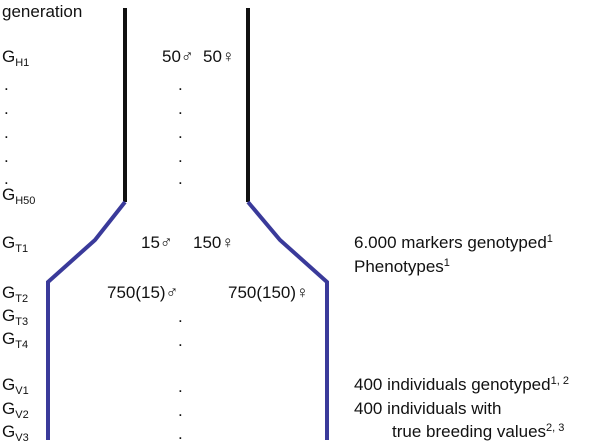 This screenshot has width=600, height=445. Describe the element at coordinates (15, 386) in the screenshot. I see `generation-label-v1: GV1` at that location.